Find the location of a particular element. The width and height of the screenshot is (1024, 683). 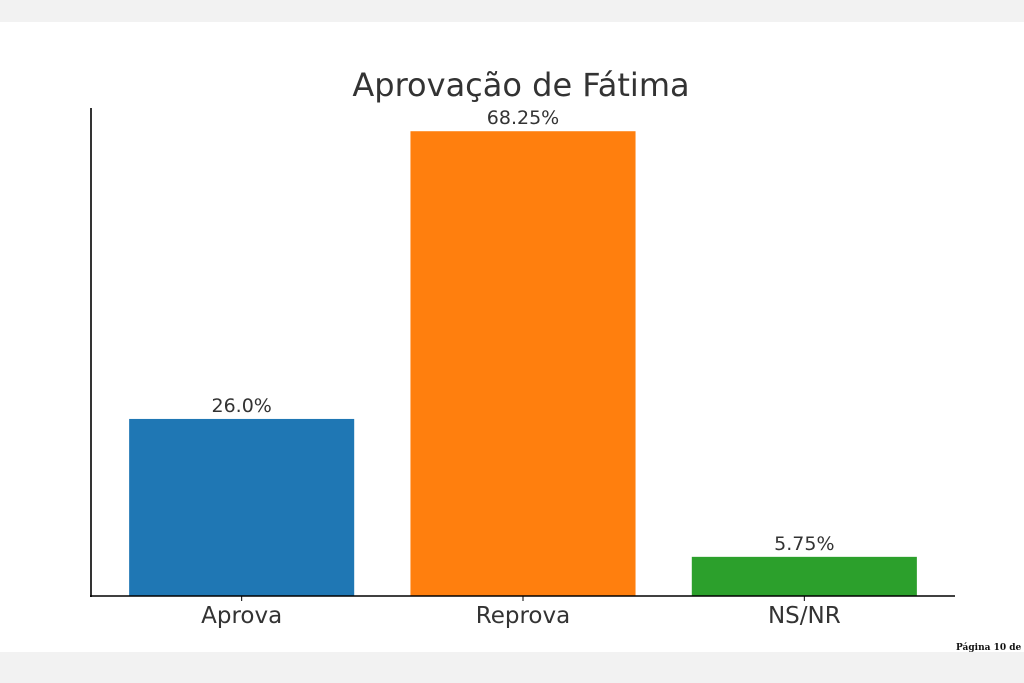

bottom-background-strip is located at coordinates (512, 667).